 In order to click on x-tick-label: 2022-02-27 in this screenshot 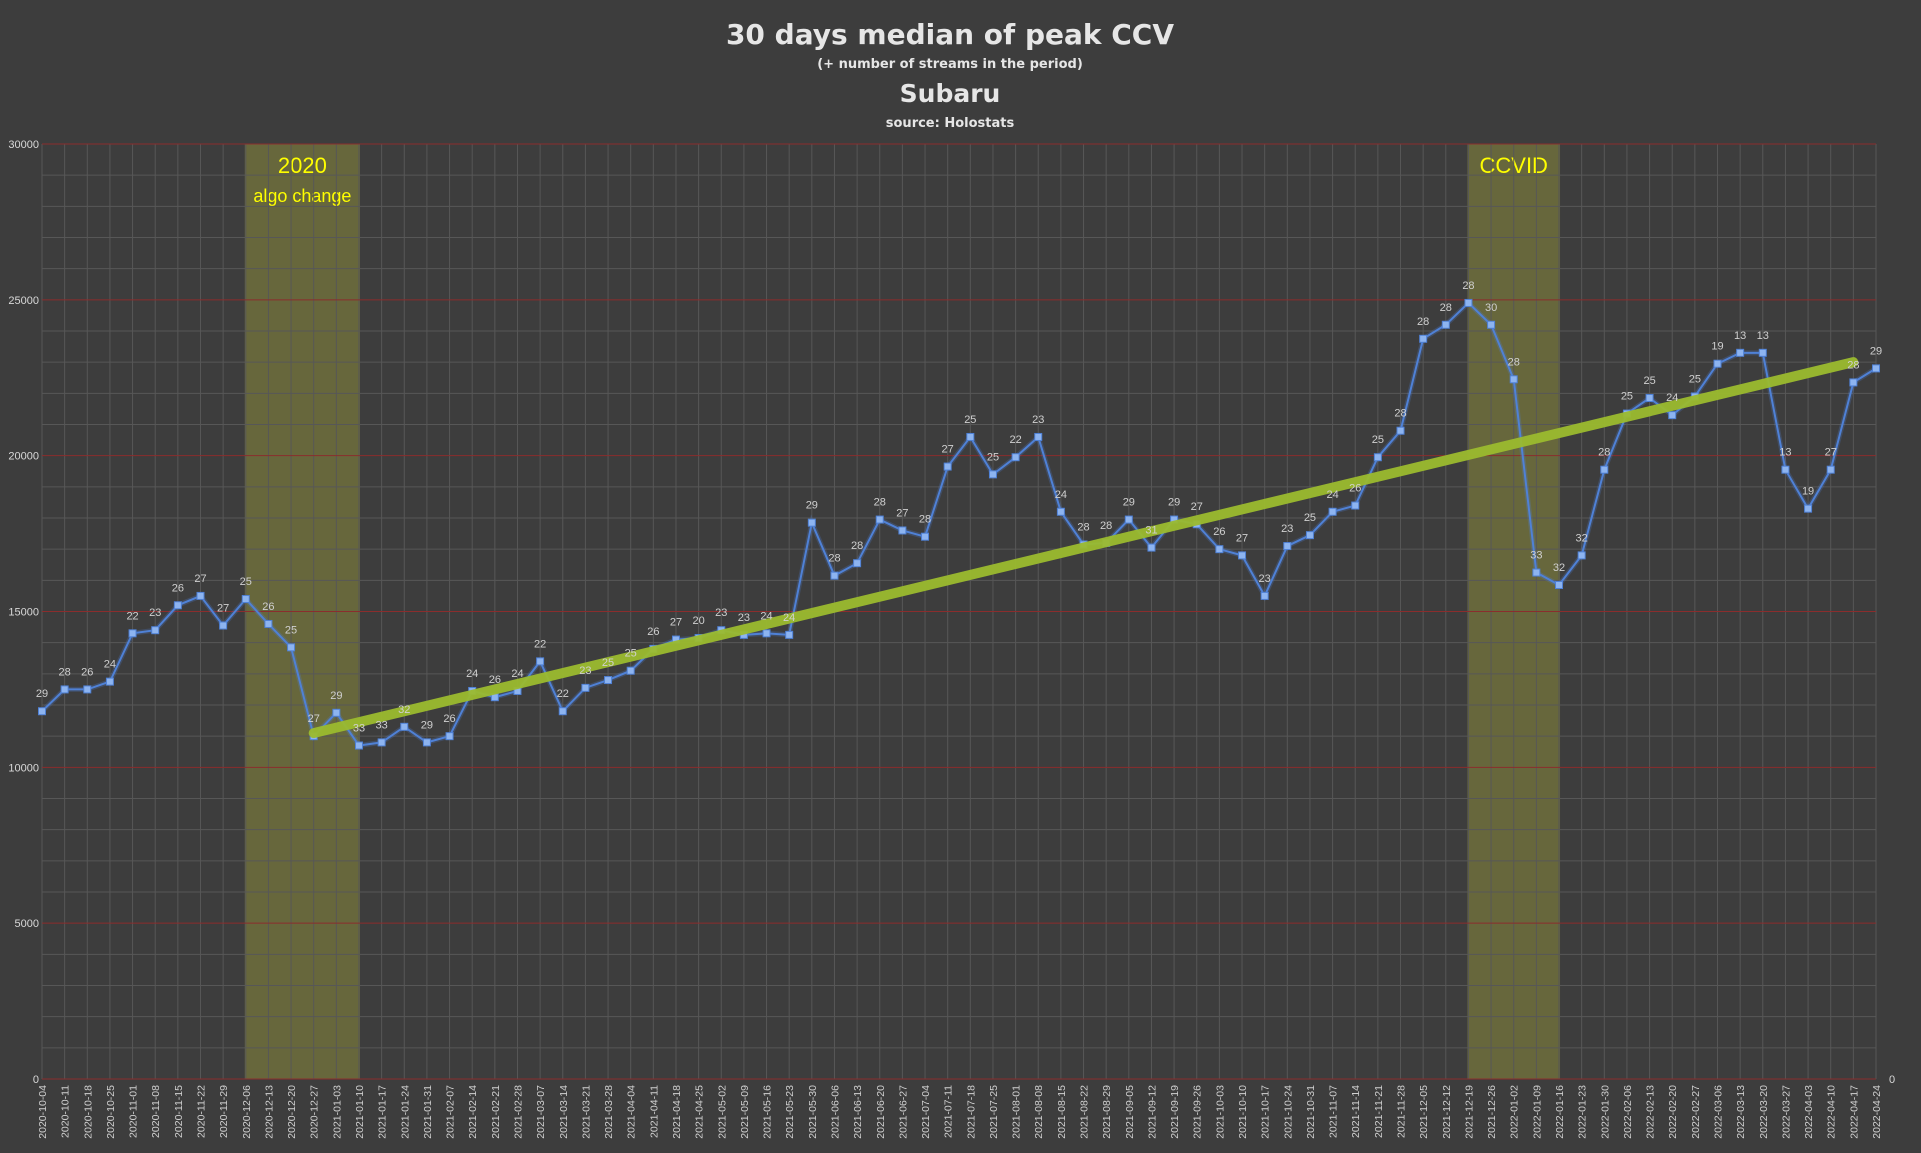, I will do `click(1696, 1112)`.